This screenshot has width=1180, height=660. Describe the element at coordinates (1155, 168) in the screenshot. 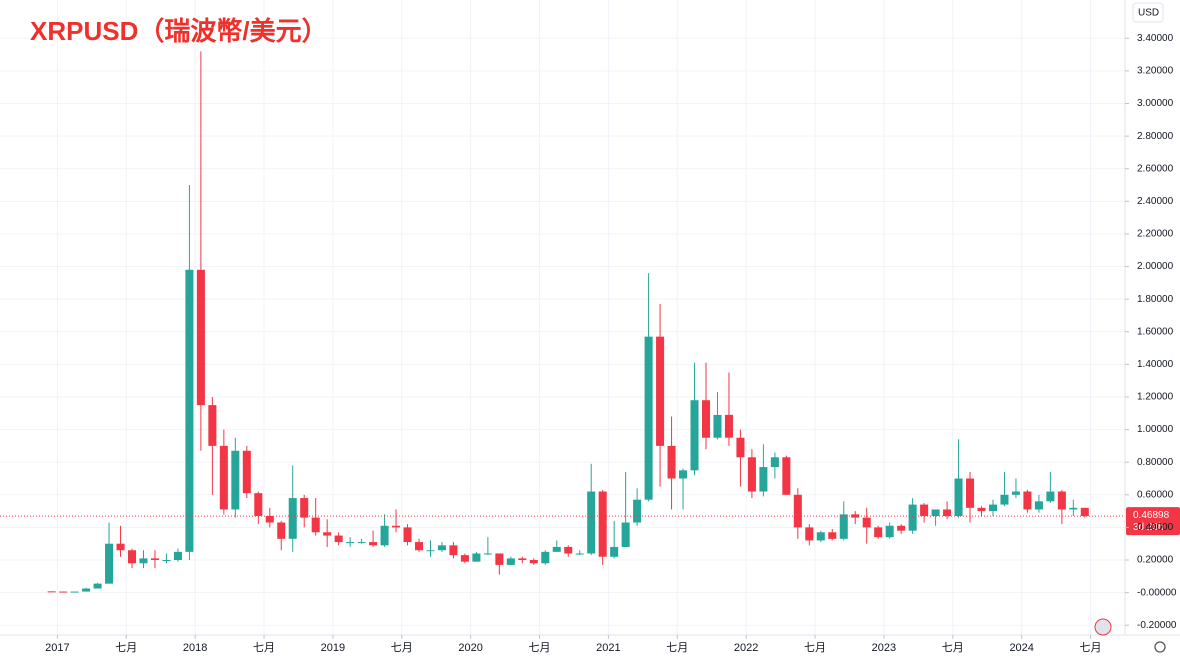

I see `y-tick-label: 2.60000` at that location.